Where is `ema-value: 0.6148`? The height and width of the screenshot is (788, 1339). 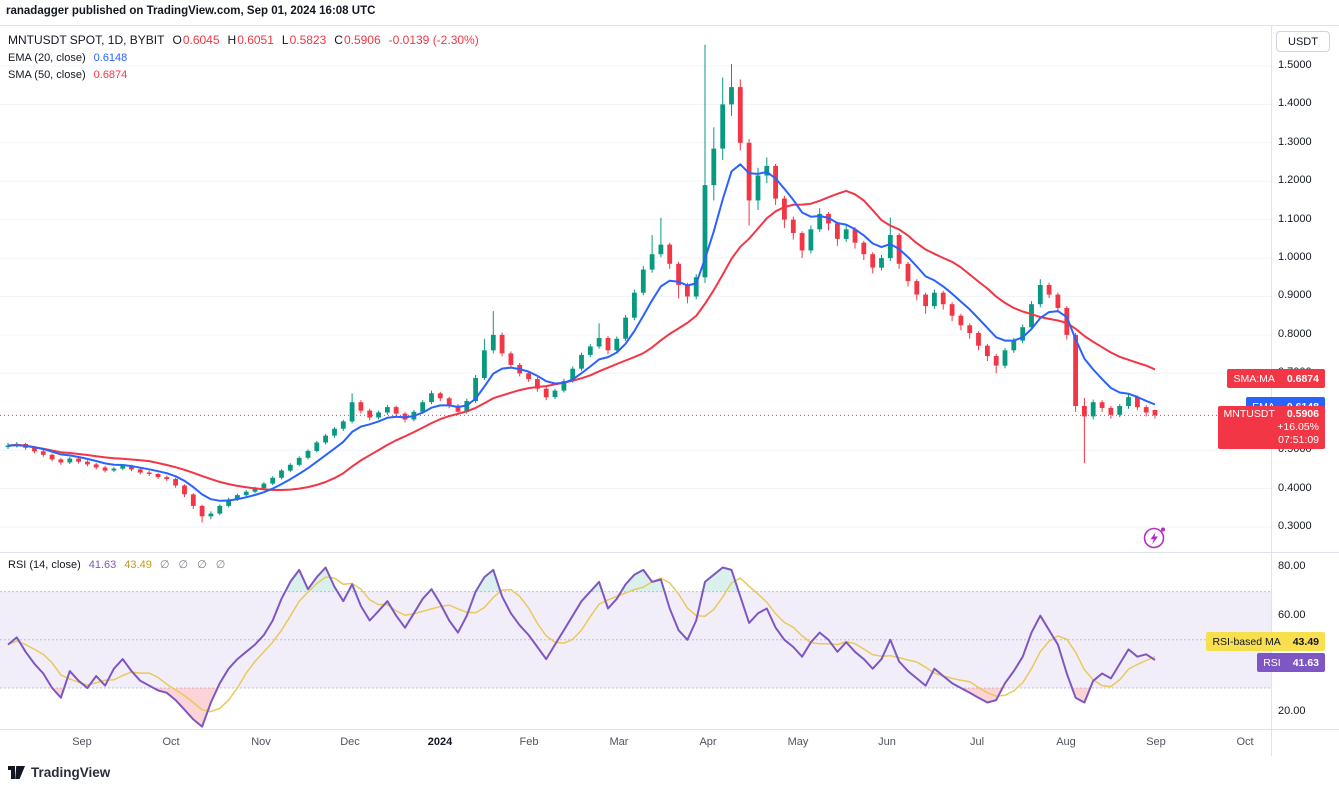
ema-value: 0.6148 is located at coordinates (110, 57).